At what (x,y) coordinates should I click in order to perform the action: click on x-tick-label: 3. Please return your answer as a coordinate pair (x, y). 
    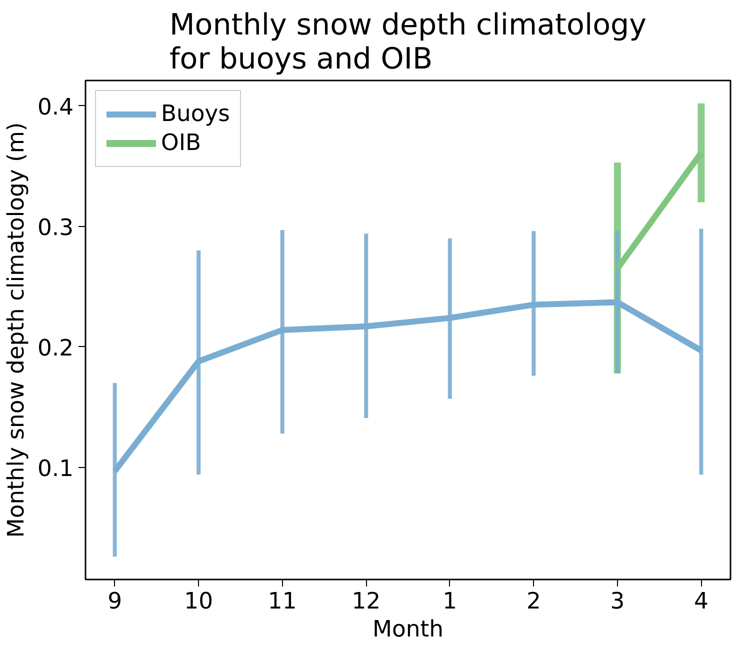
    Looking at the image, I should click on (617, 601).